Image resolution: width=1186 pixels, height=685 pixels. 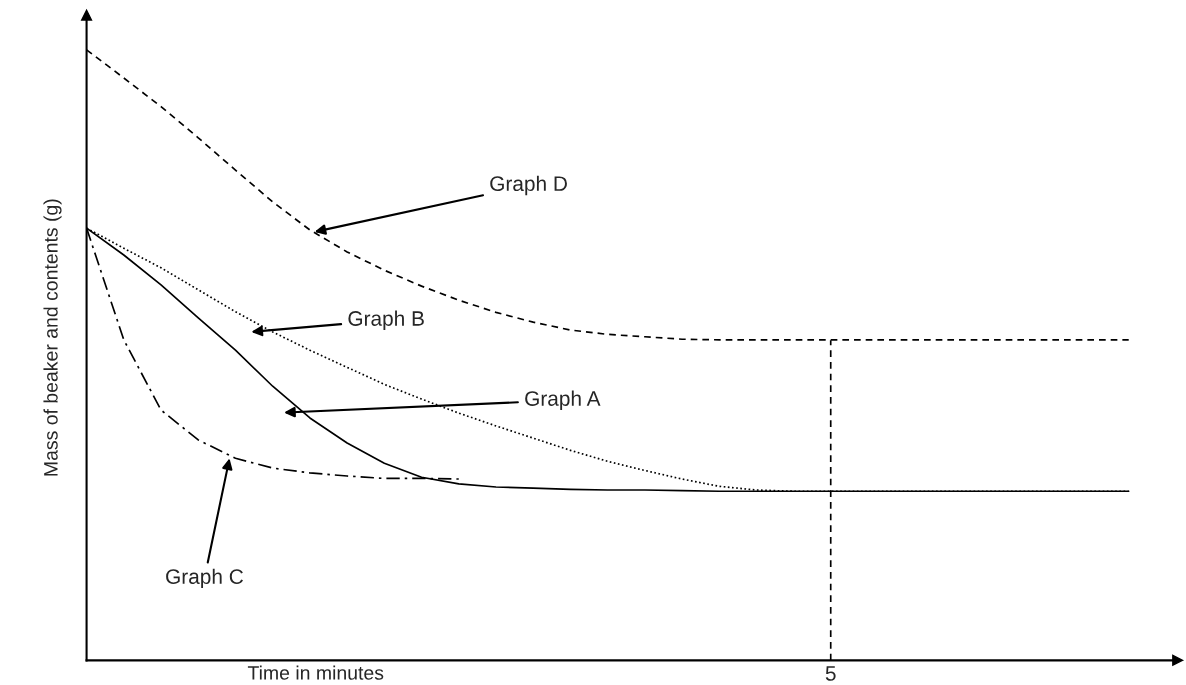 What do you see at coordinates (528, 185) in the screenshot?
I see `annotation: Graph D` at bounding box center [528, 185].